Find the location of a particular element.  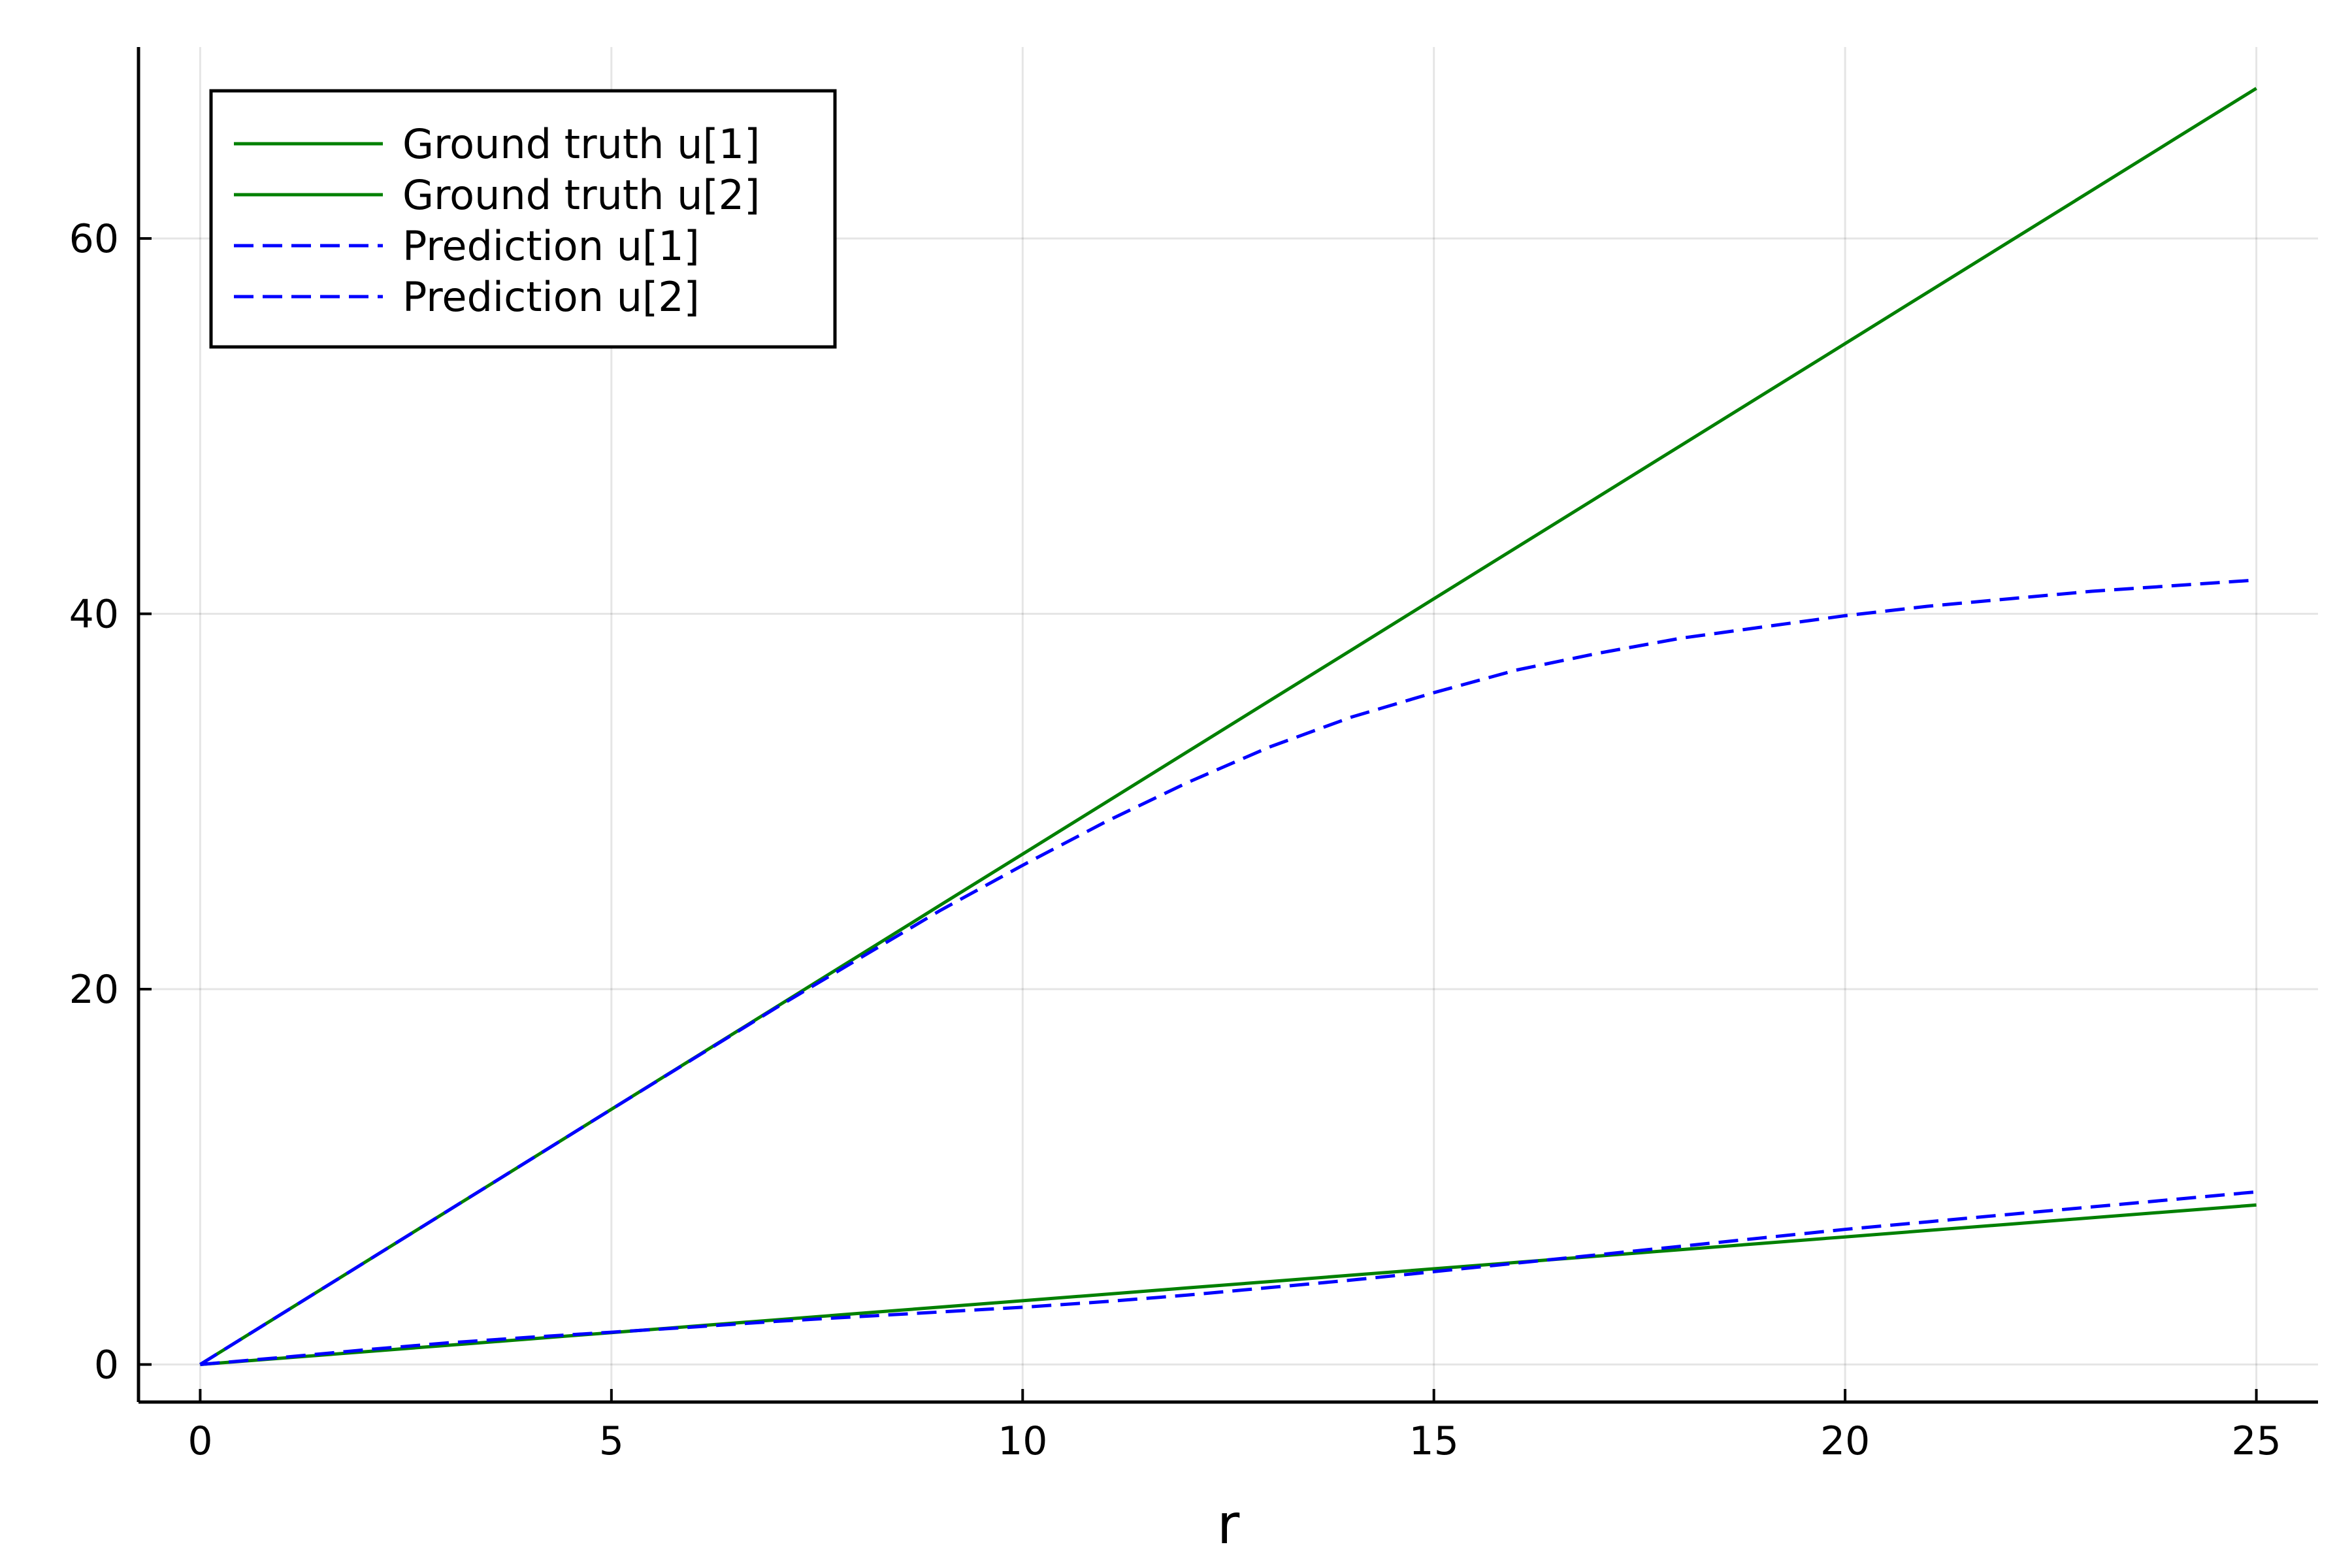

x-tick-label: 5 is located at coordinates (611, 1441).